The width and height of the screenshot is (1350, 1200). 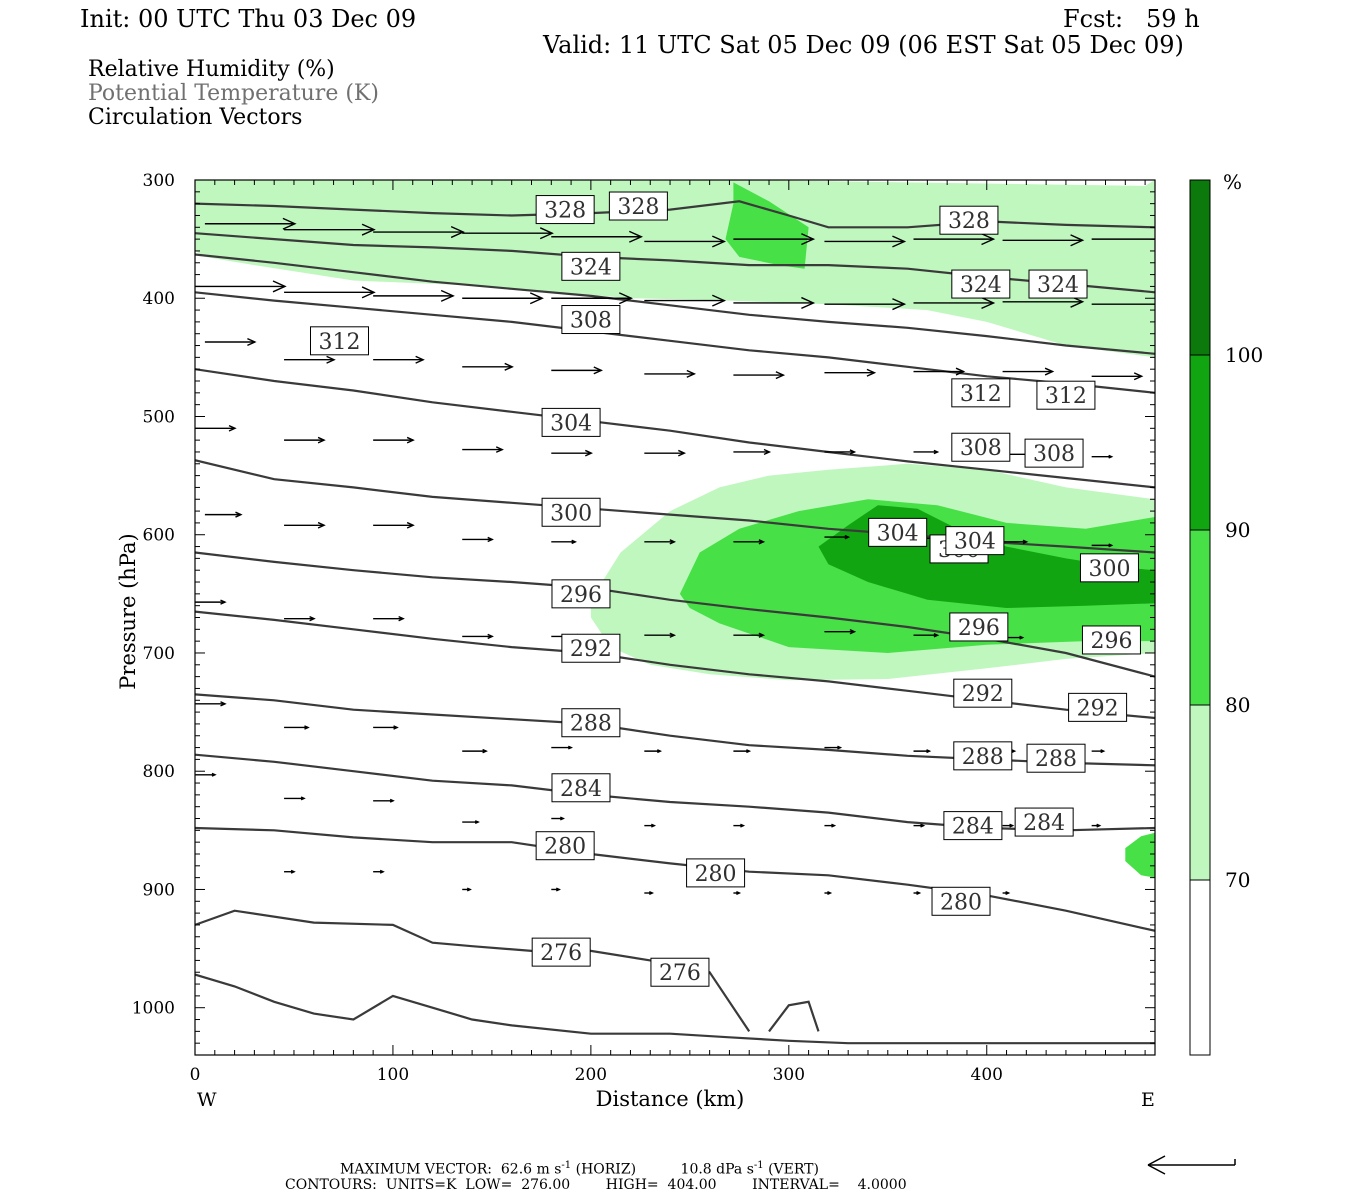 I want to click on x-tick-label: 0, so click(x=195, y=1075).